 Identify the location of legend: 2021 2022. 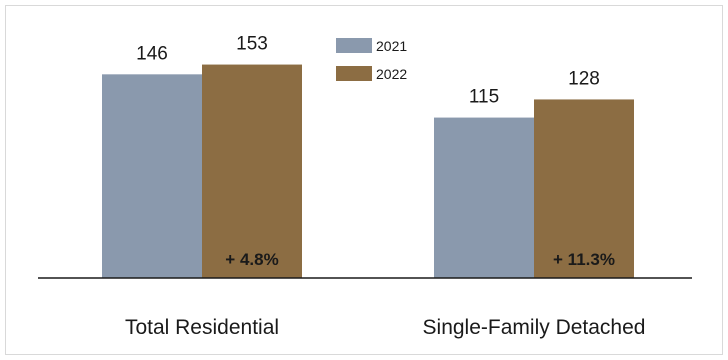
(371, 60).